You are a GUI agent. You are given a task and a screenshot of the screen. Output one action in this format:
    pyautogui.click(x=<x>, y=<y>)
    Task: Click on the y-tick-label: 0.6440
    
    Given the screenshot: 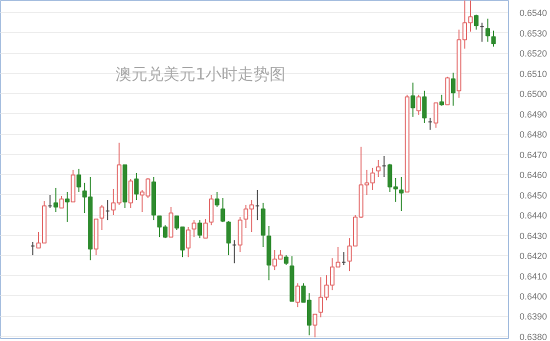 What is the action you would take?
    pyautogui.click(x=534, y=215)
    